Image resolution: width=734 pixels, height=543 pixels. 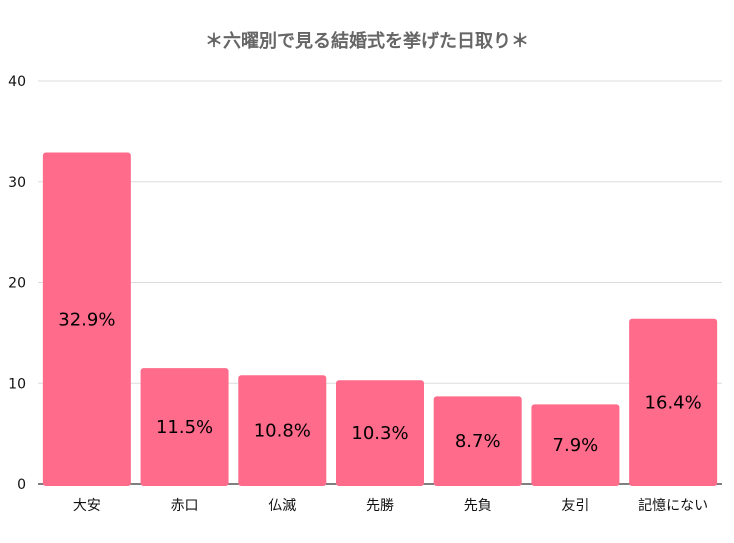 What do you see at coordinates (575, 506) in the screenshot?
I see `x-tick-label: 友引` at bounding box center [575, 506].